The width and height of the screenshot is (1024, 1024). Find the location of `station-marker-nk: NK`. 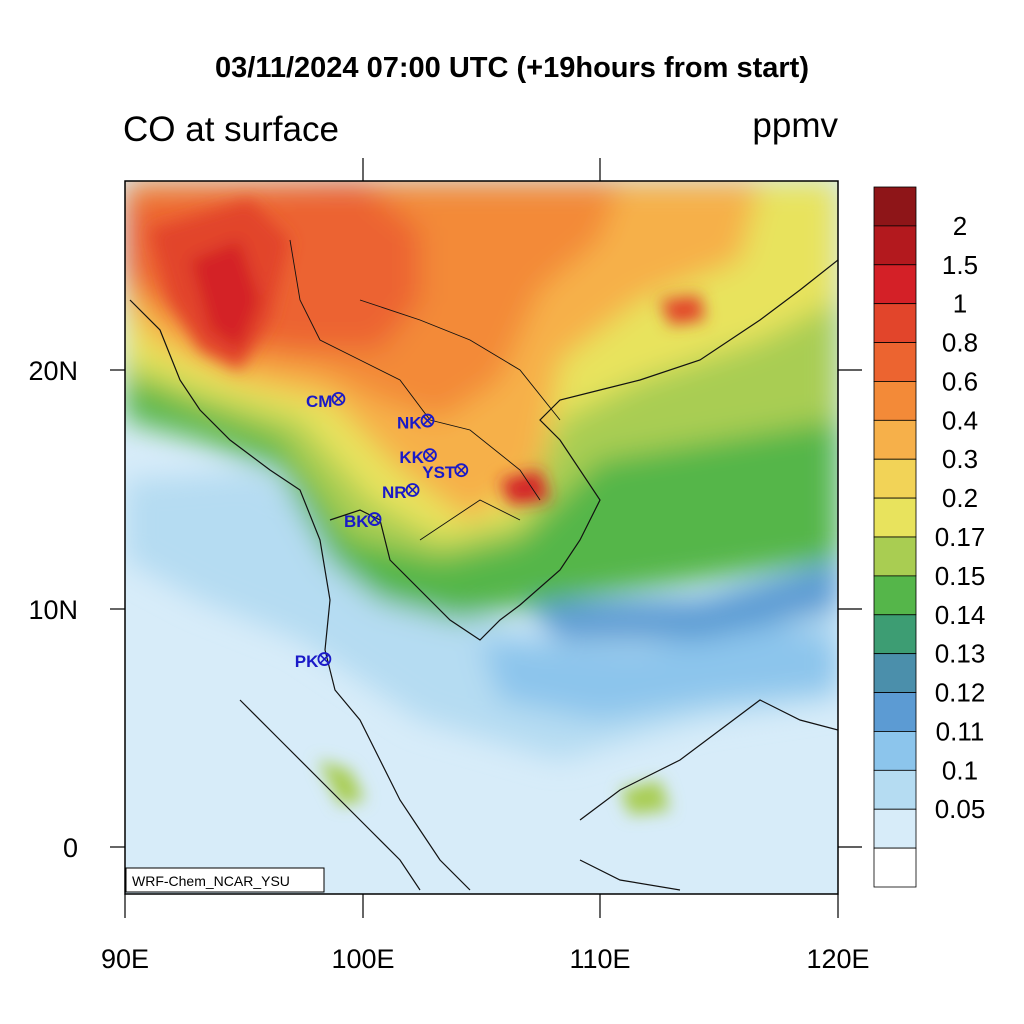

station-marker-nk: NK is located at coordinates (416, 423).